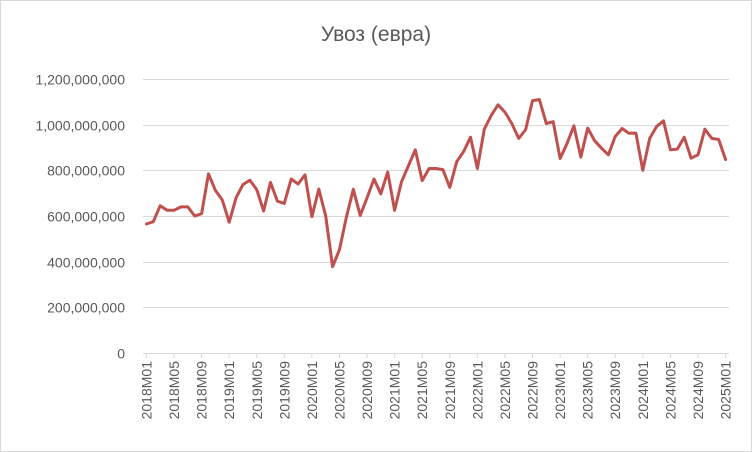 The image size is (752, 452). I want to click on x-tick-label: 2024M01, so click(643, 390).